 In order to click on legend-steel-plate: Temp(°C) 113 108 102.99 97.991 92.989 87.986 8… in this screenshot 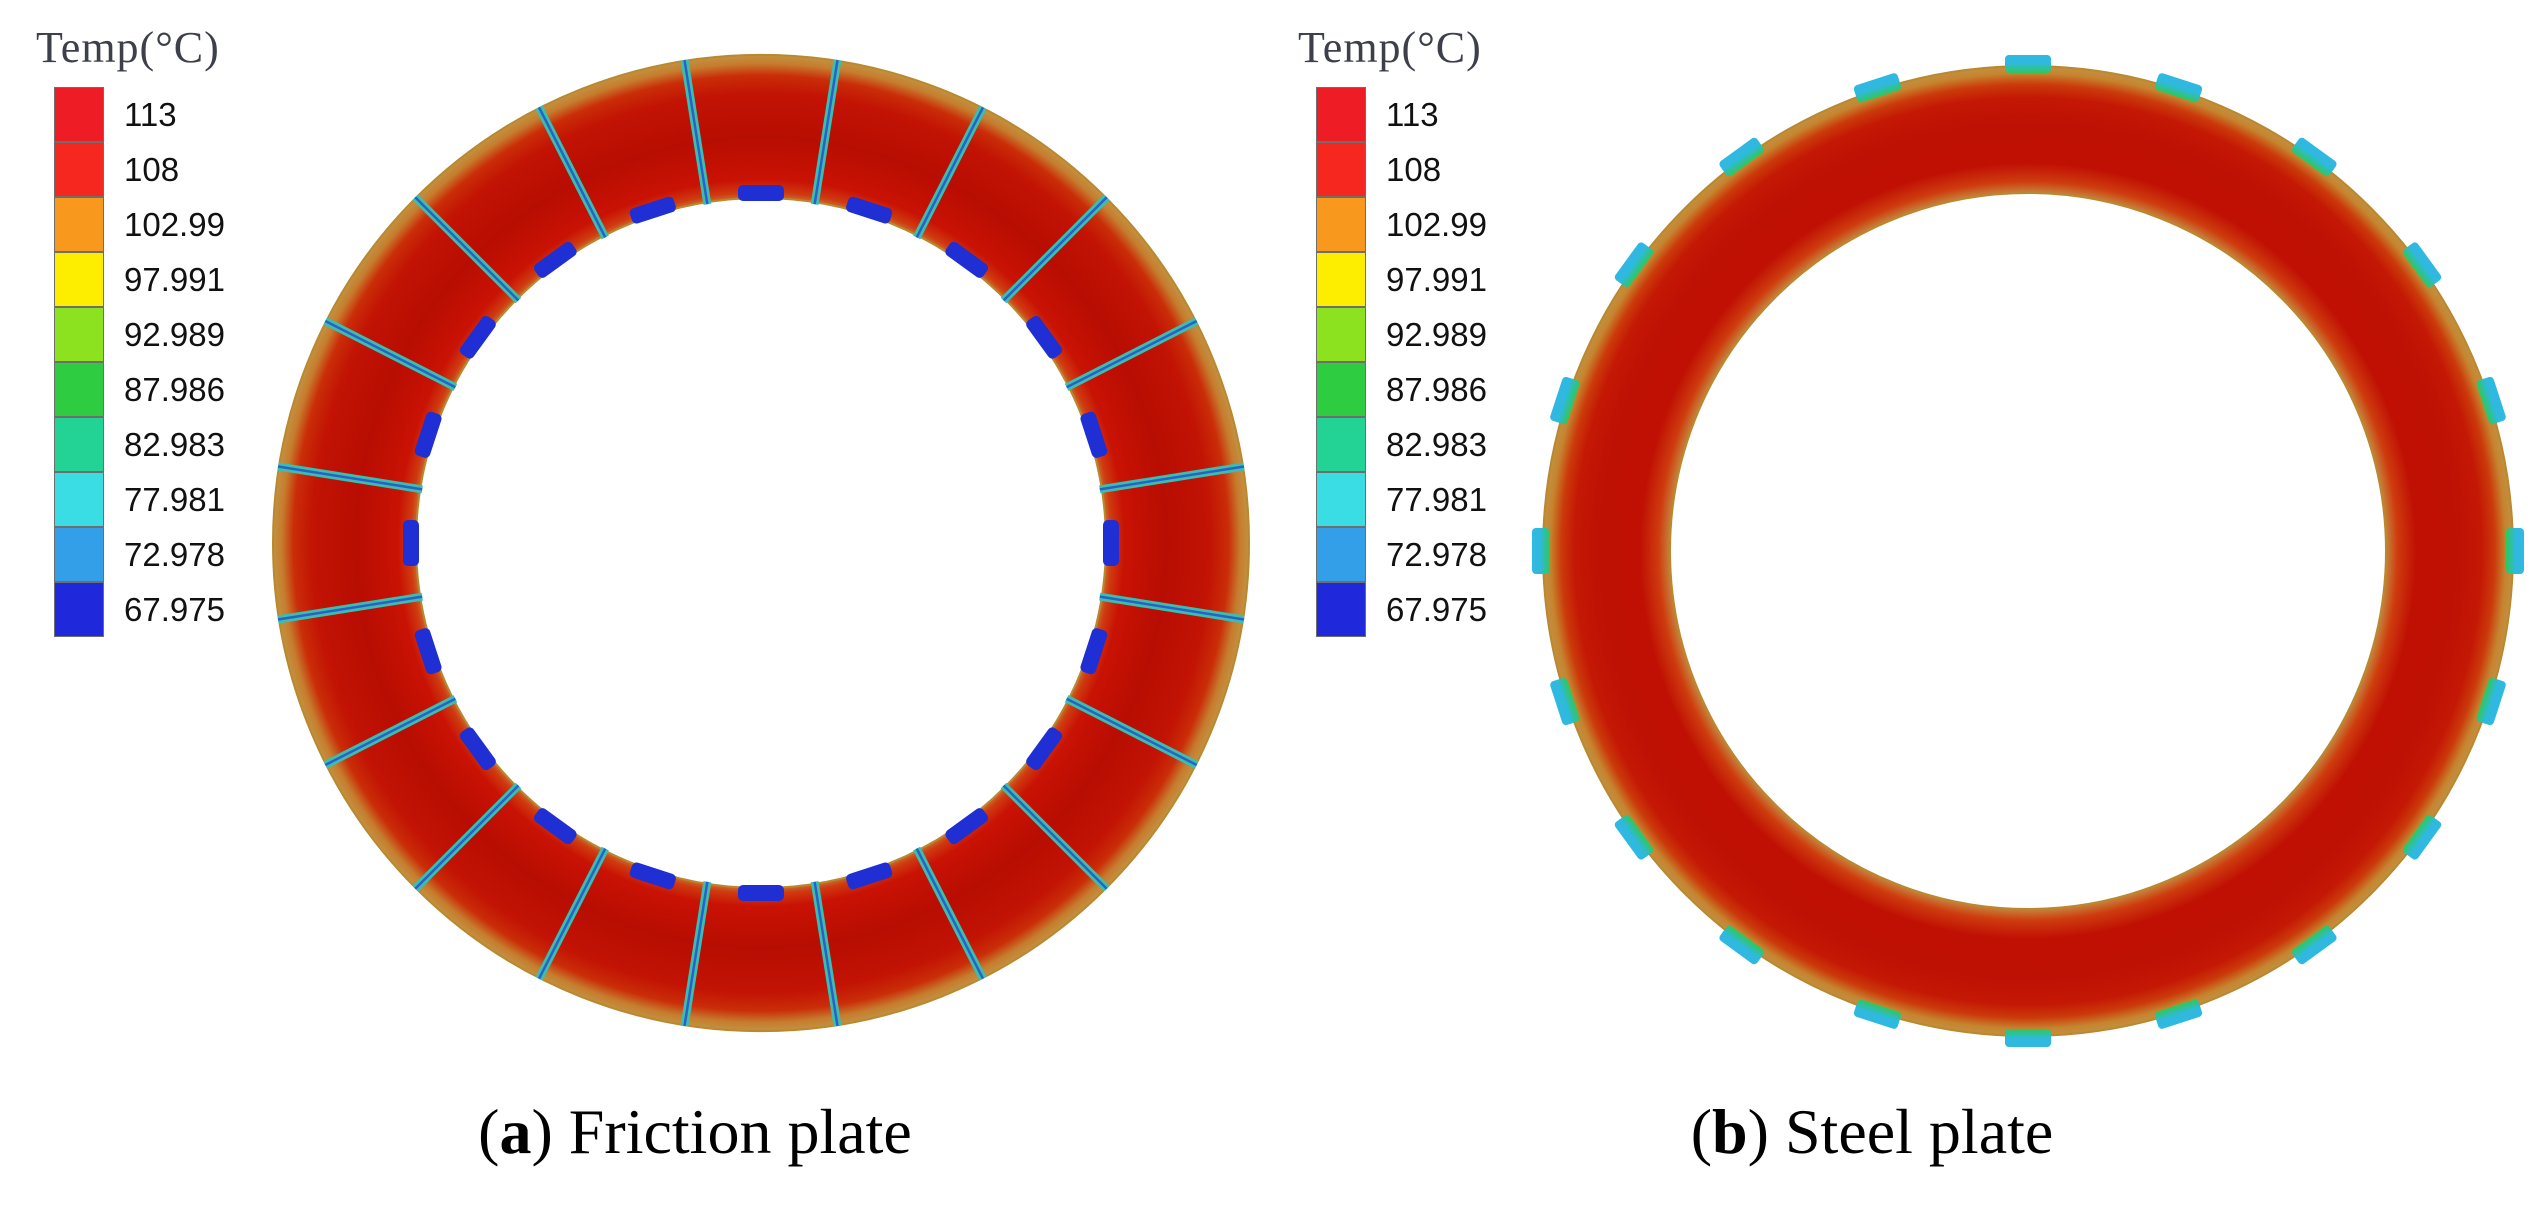, I will do `click(1392, 329)`.